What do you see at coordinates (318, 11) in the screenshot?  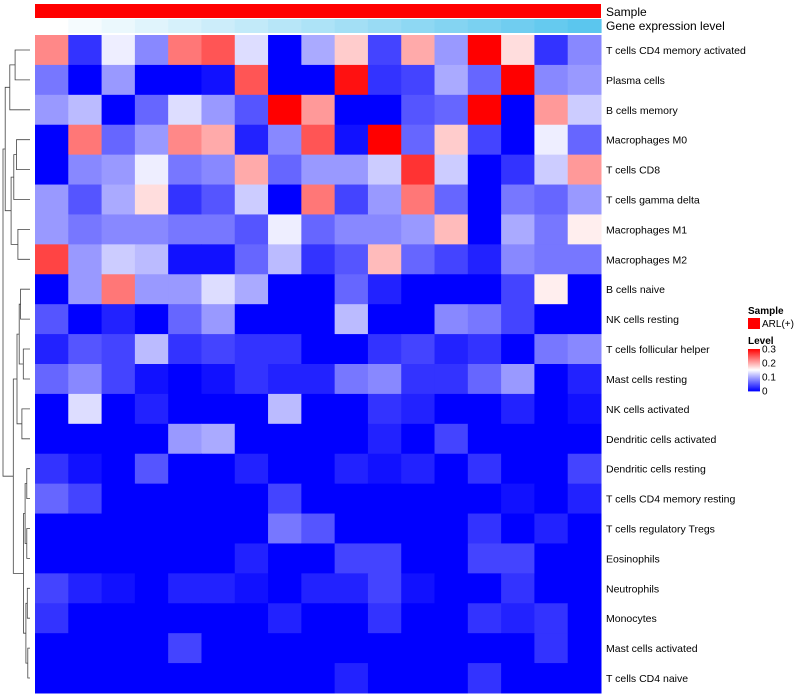 I see `sample-annotation-bar` at bounding box center [318, 11].